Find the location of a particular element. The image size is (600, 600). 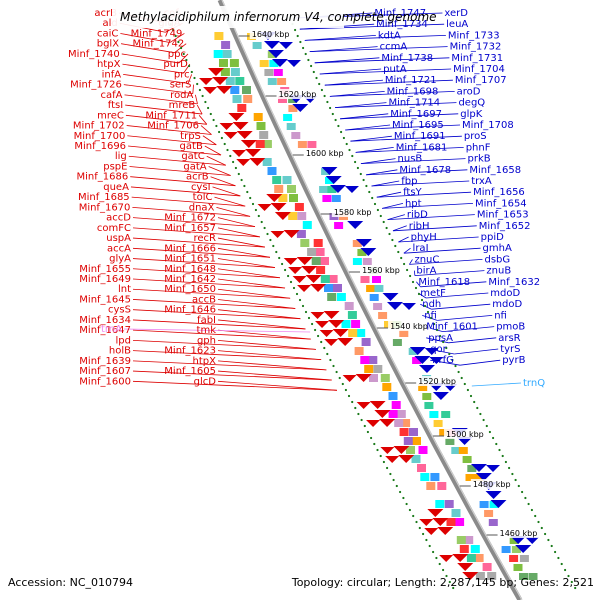

reverse-gene-label: uspA is located at coordinates (118, 238).